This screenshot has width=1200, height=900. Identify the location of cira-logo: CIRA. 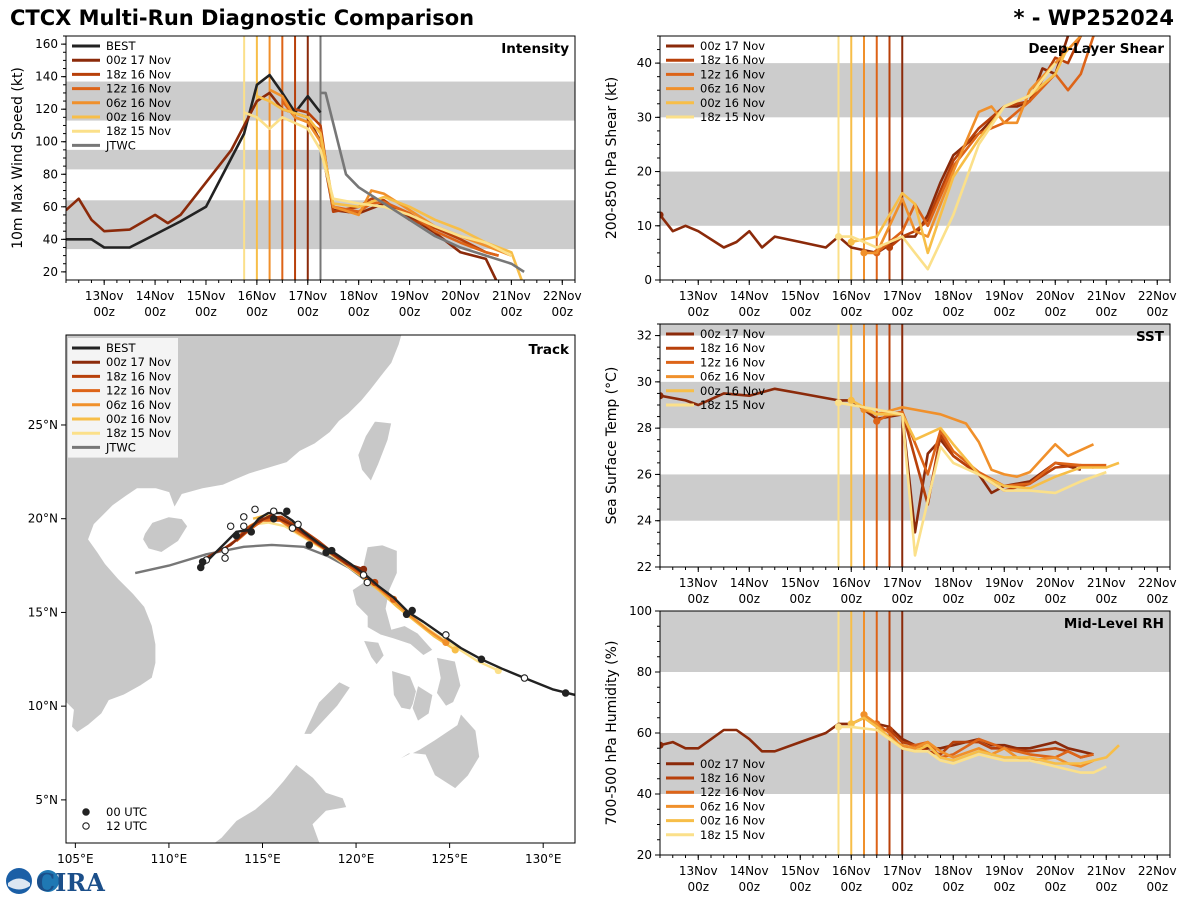
(55, 882).